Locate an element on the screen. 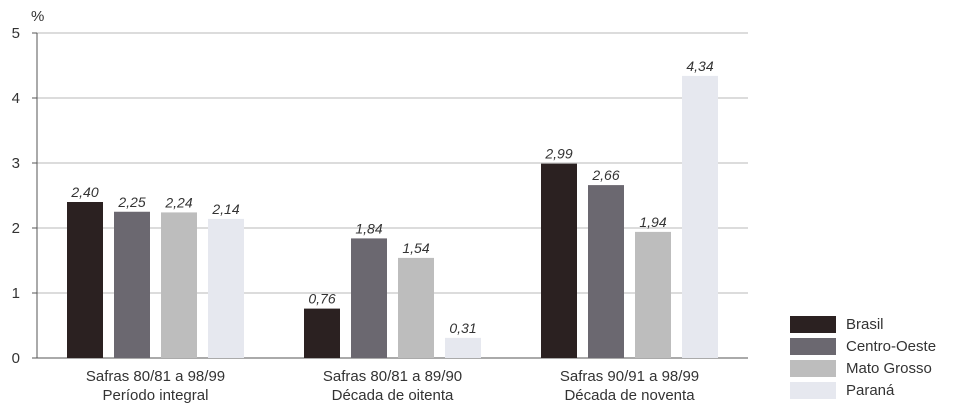  legend: Brasil Centro-Oeste Mato Grosso Paraná is located at coordinates (873, 357).